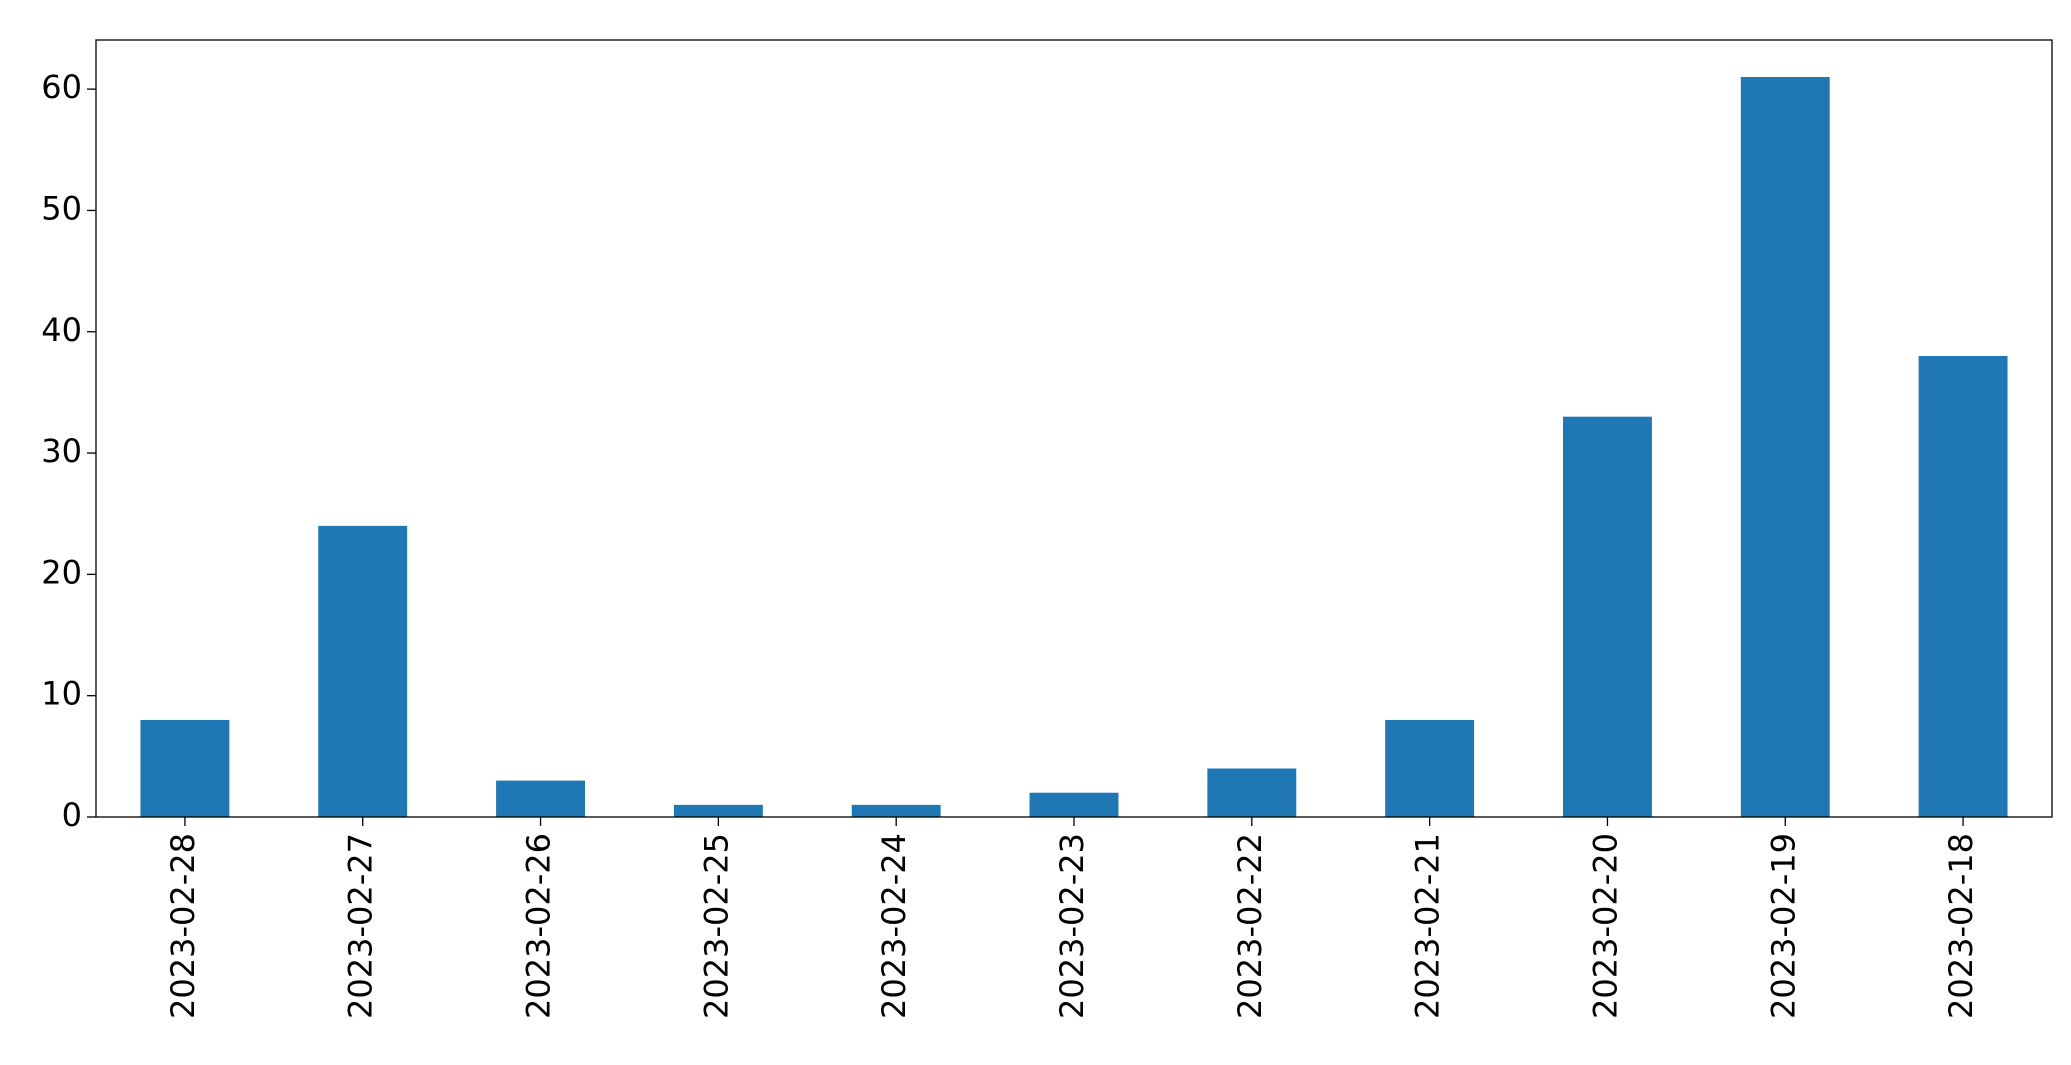 The image size is (2071, 1065). What do you see at coordinates (61, 87) in the screenshot?
I see `y-tick-label: 60` at bounding box center [61, 87].